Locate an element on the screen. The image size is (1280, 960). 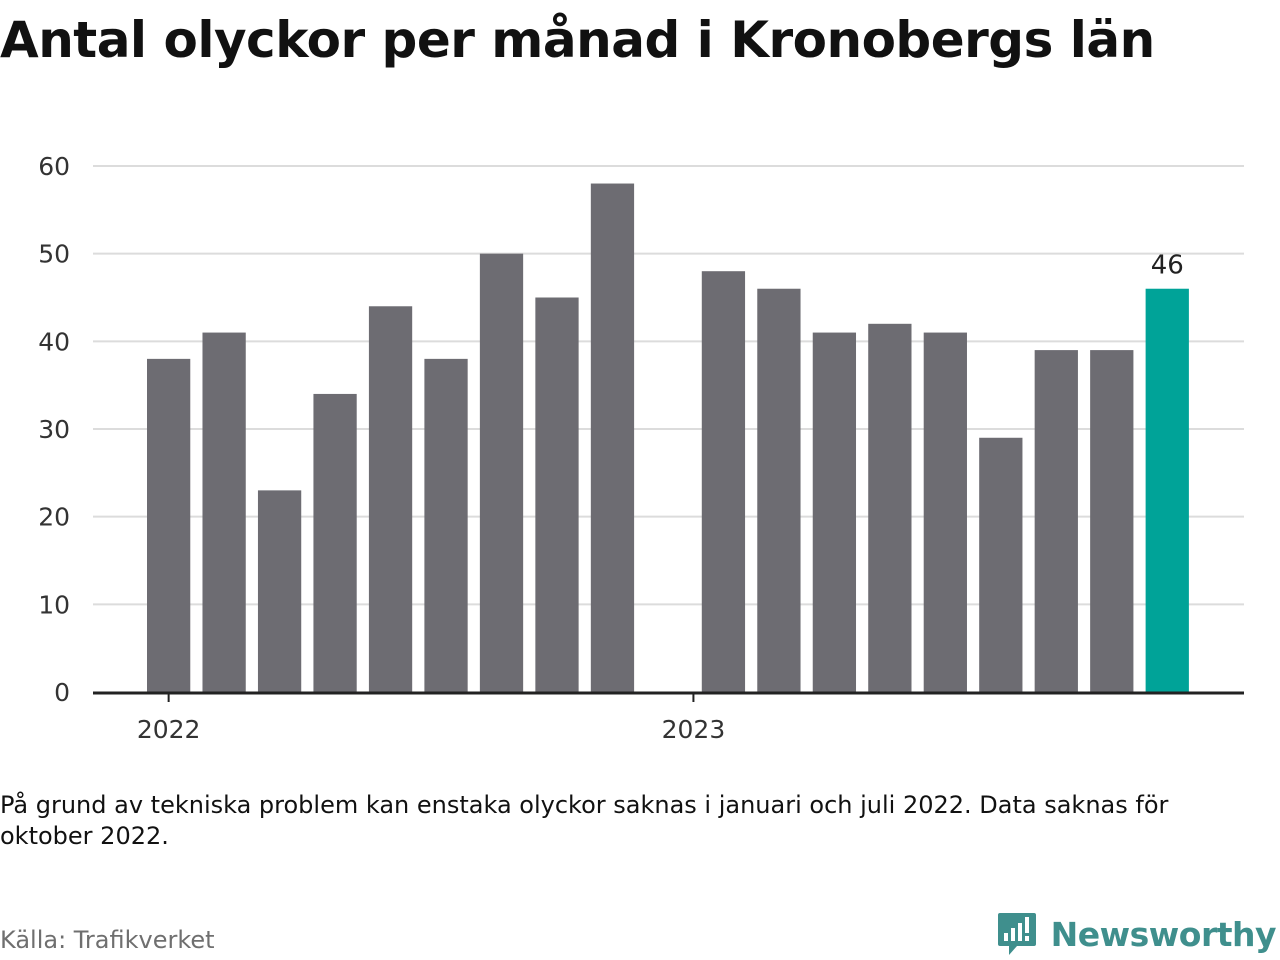
x-tick-label: 2023 is located at coordinates (694, 729).